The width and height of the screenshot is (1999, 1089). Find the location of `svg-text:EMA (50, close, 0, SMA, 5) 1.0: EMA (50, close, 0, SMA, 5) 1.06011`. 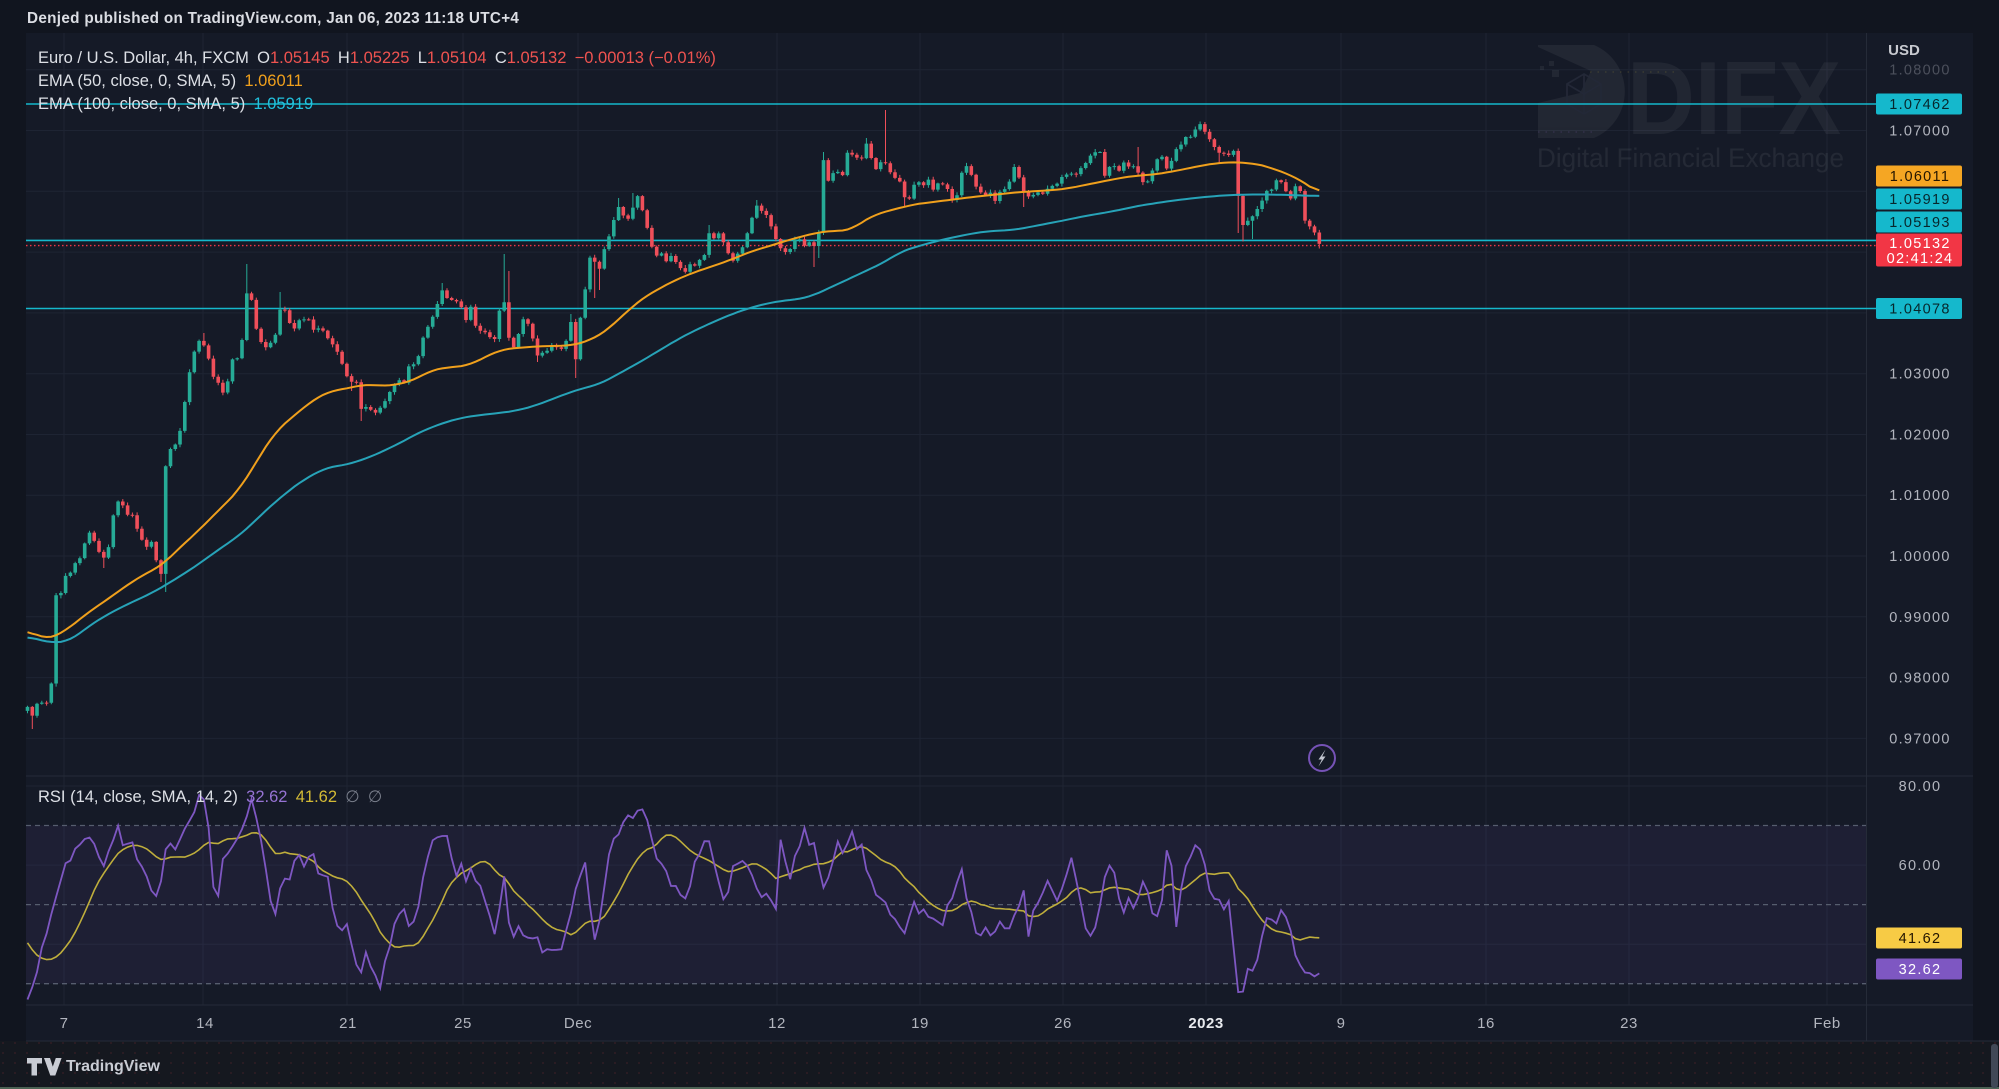

svg-text:EMA (50, close, 0, SMA, 5) 1.0: EMA (50, close, 0, SMA, 5) 1.06011 is located at coordinates (170, 81).